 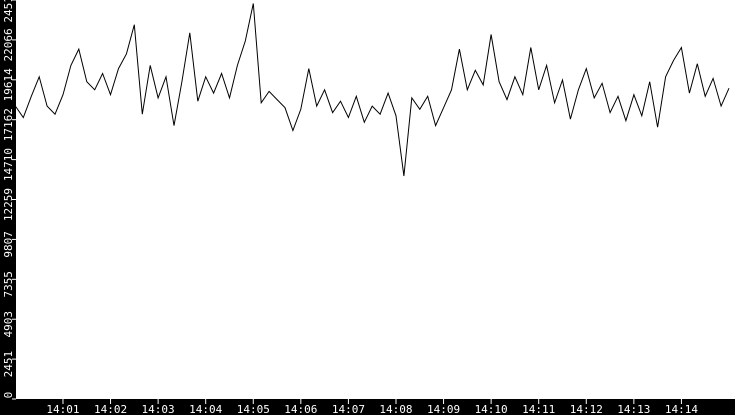 I want to click on x-tick-label: 14:14, so click(x=681, y=409).